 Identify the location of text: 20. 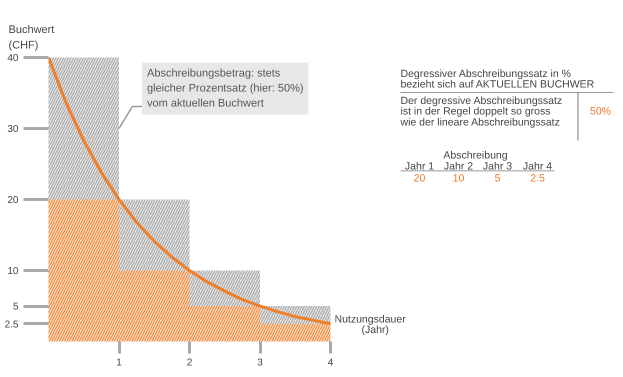
(420, 178).